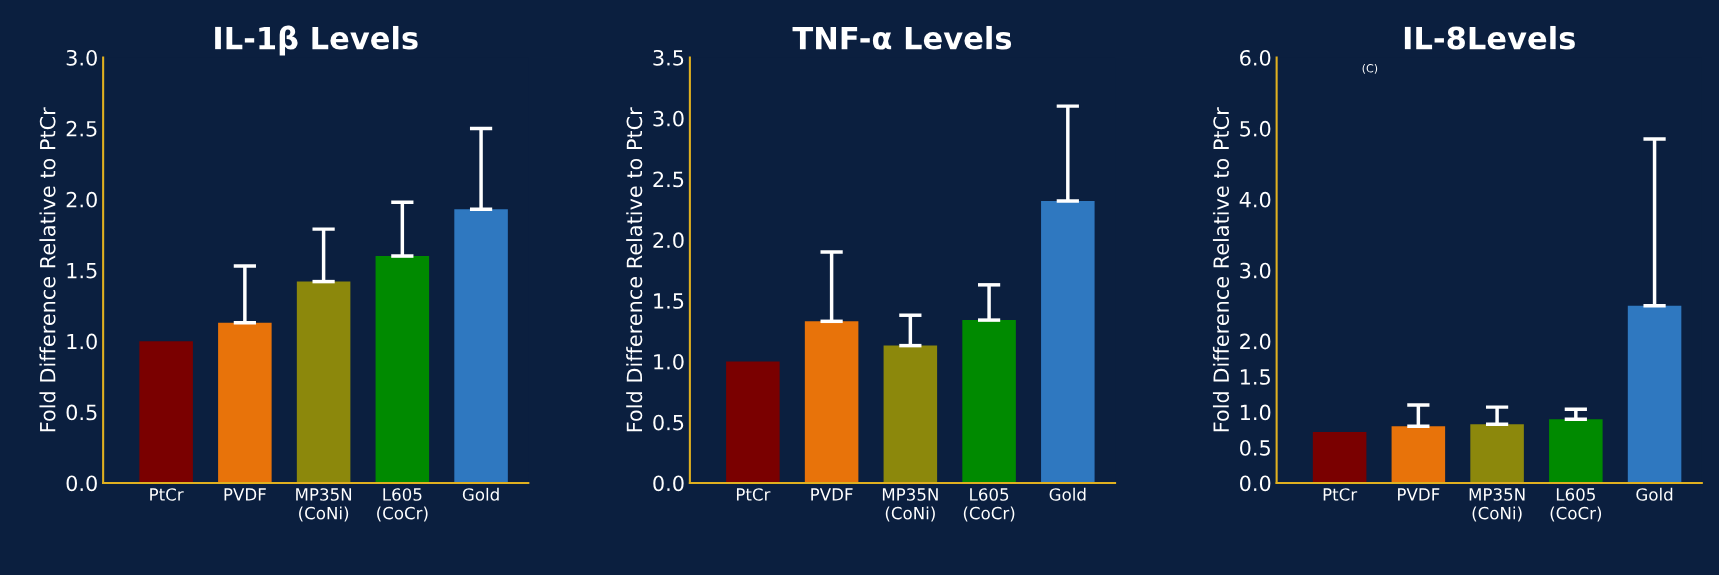 Image resolution: width=1719 pixels, height=575 pixels. I want to click on annotation: (C), so click(1370, 68).